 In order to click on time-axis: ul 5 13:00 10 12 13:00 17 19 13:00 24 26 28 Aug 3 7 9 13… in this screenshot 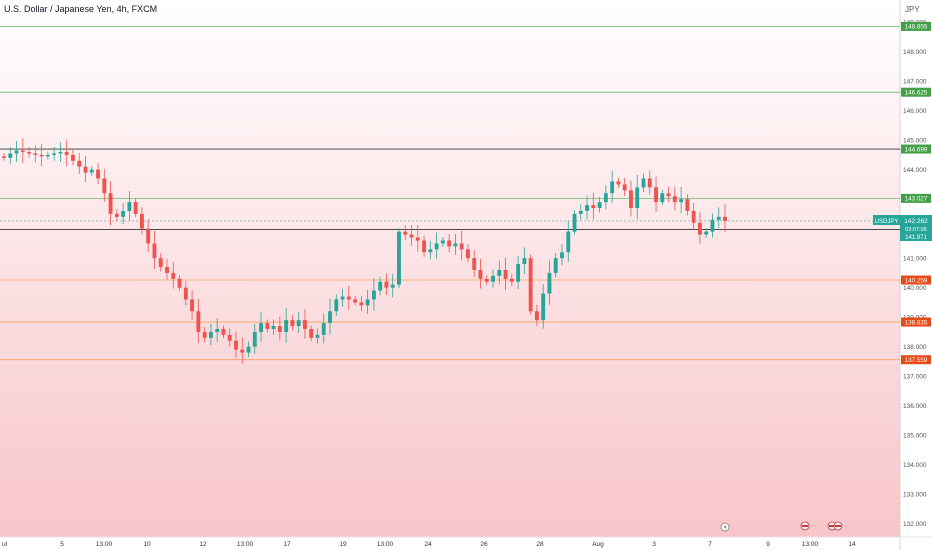, I will do `click(429, 544)`.